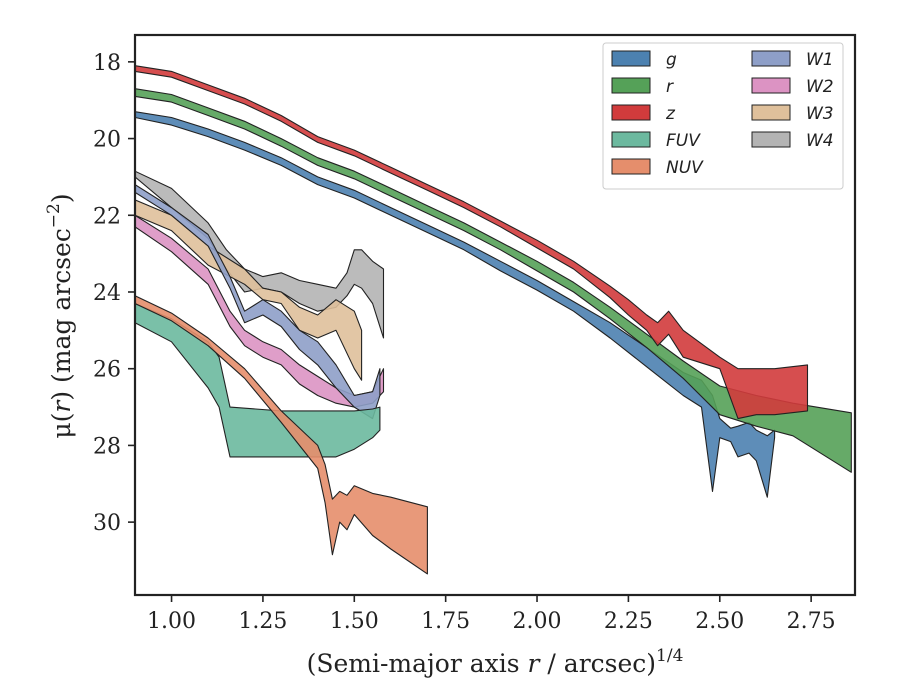 The width and height of the screenshot is (900, 700). Describe the element at coordinates (631, 166) in the screenshot. I see `legend-swatch-nuv` at that location.